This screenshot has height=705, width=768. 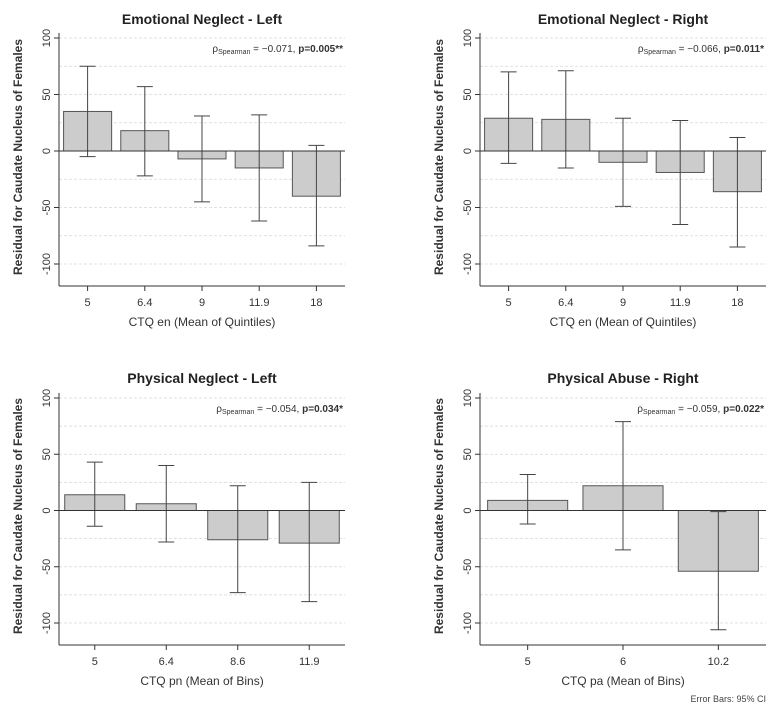 I want to click on panel-title: Emotional Neglect - Right, so click(x=623, y=19).